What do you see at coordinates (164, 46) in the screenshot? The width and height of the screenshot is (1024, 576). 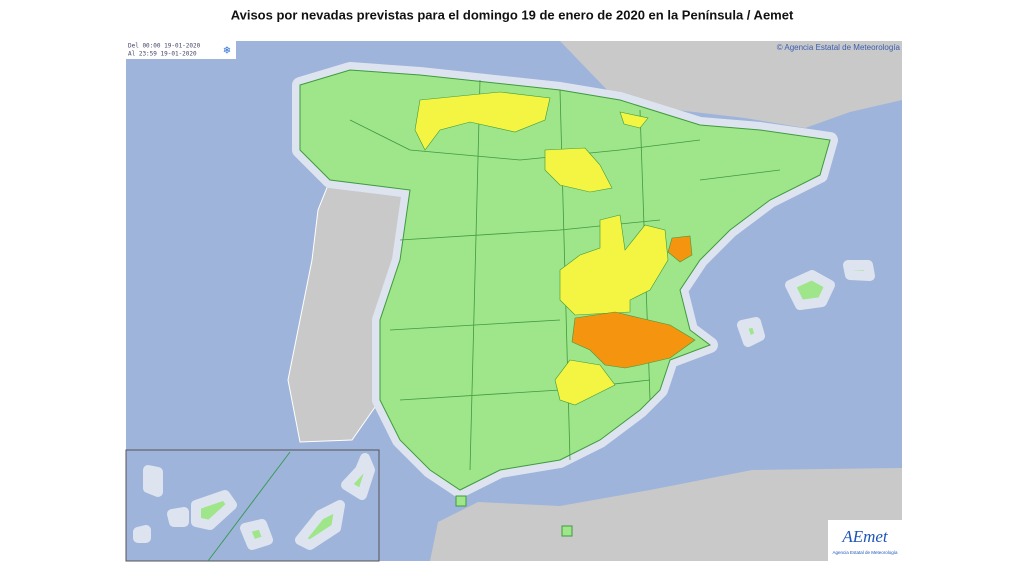 I see `valid-from: Del 00:00 19-01-2020` at bounding box center [164, 46].